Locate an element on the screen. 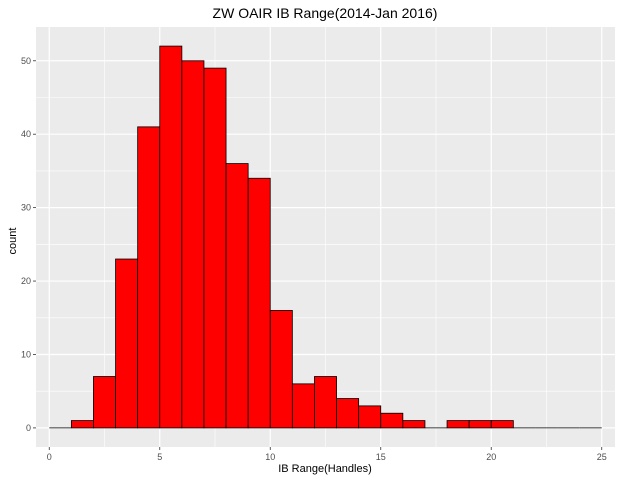 This screenshot has width=621, height=480. x-tick-label: 5 is located at coordinates (159, 457).